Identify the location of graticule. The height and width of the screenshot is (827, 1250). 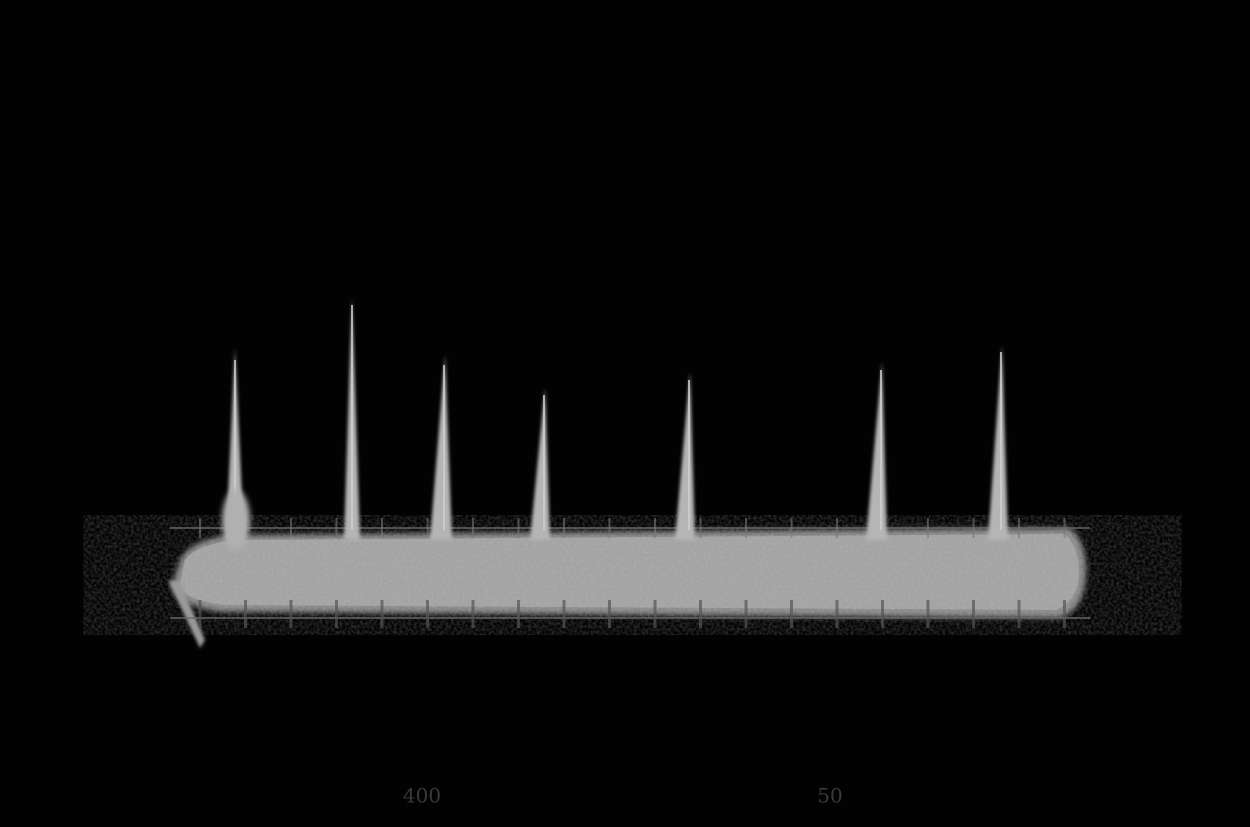
(630, 573).